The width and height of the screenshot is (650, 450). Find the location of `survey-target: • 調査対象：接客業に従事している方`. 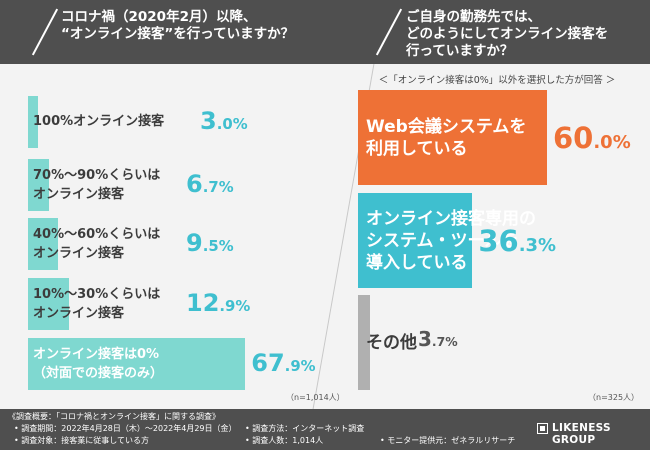

survey-target: • 調査対象：接客業に従事している方 is located at coordinates (82, 440).